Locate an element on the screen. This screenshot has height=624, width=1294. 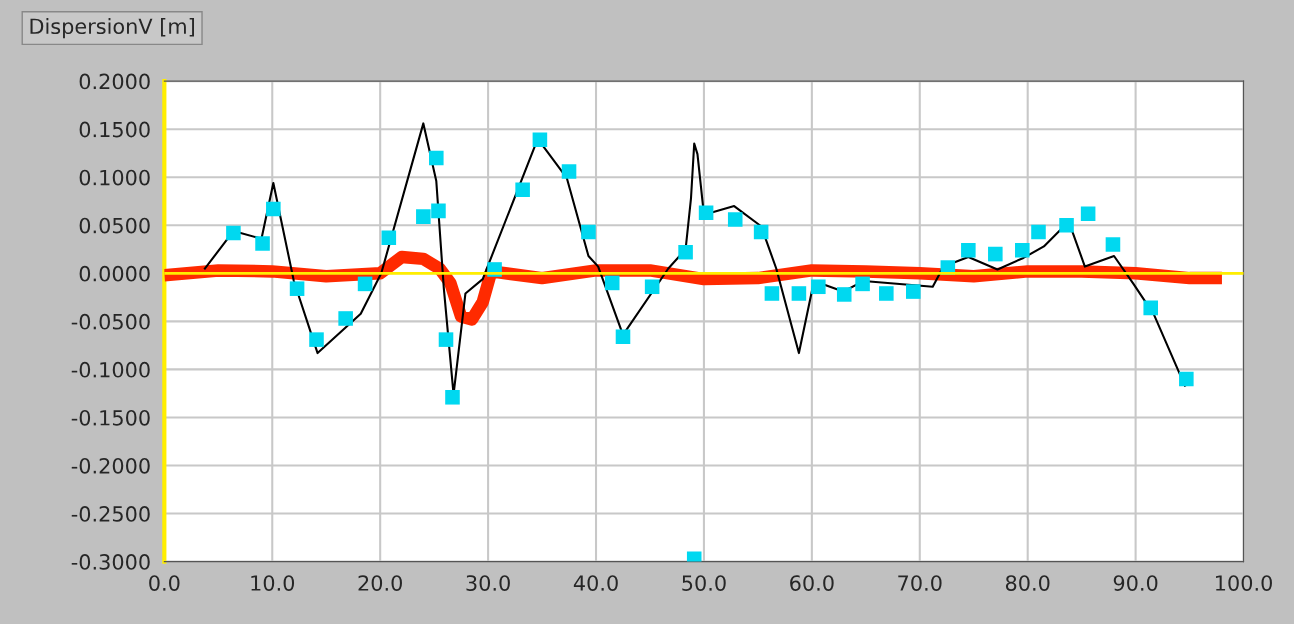
x-tick-label: 70.0 is located at coordinates (920, 583).